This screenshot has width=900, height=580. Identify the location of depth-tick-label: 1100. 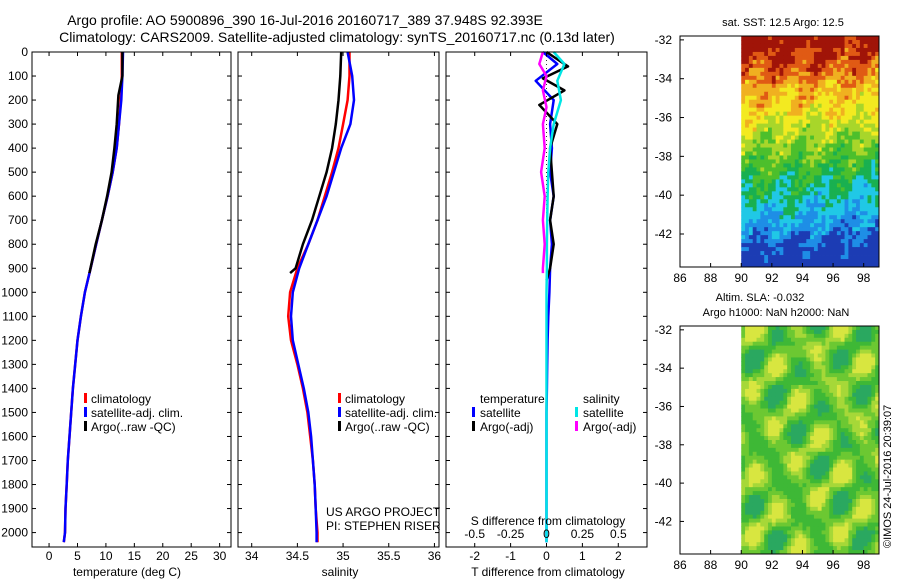
(15, 316).